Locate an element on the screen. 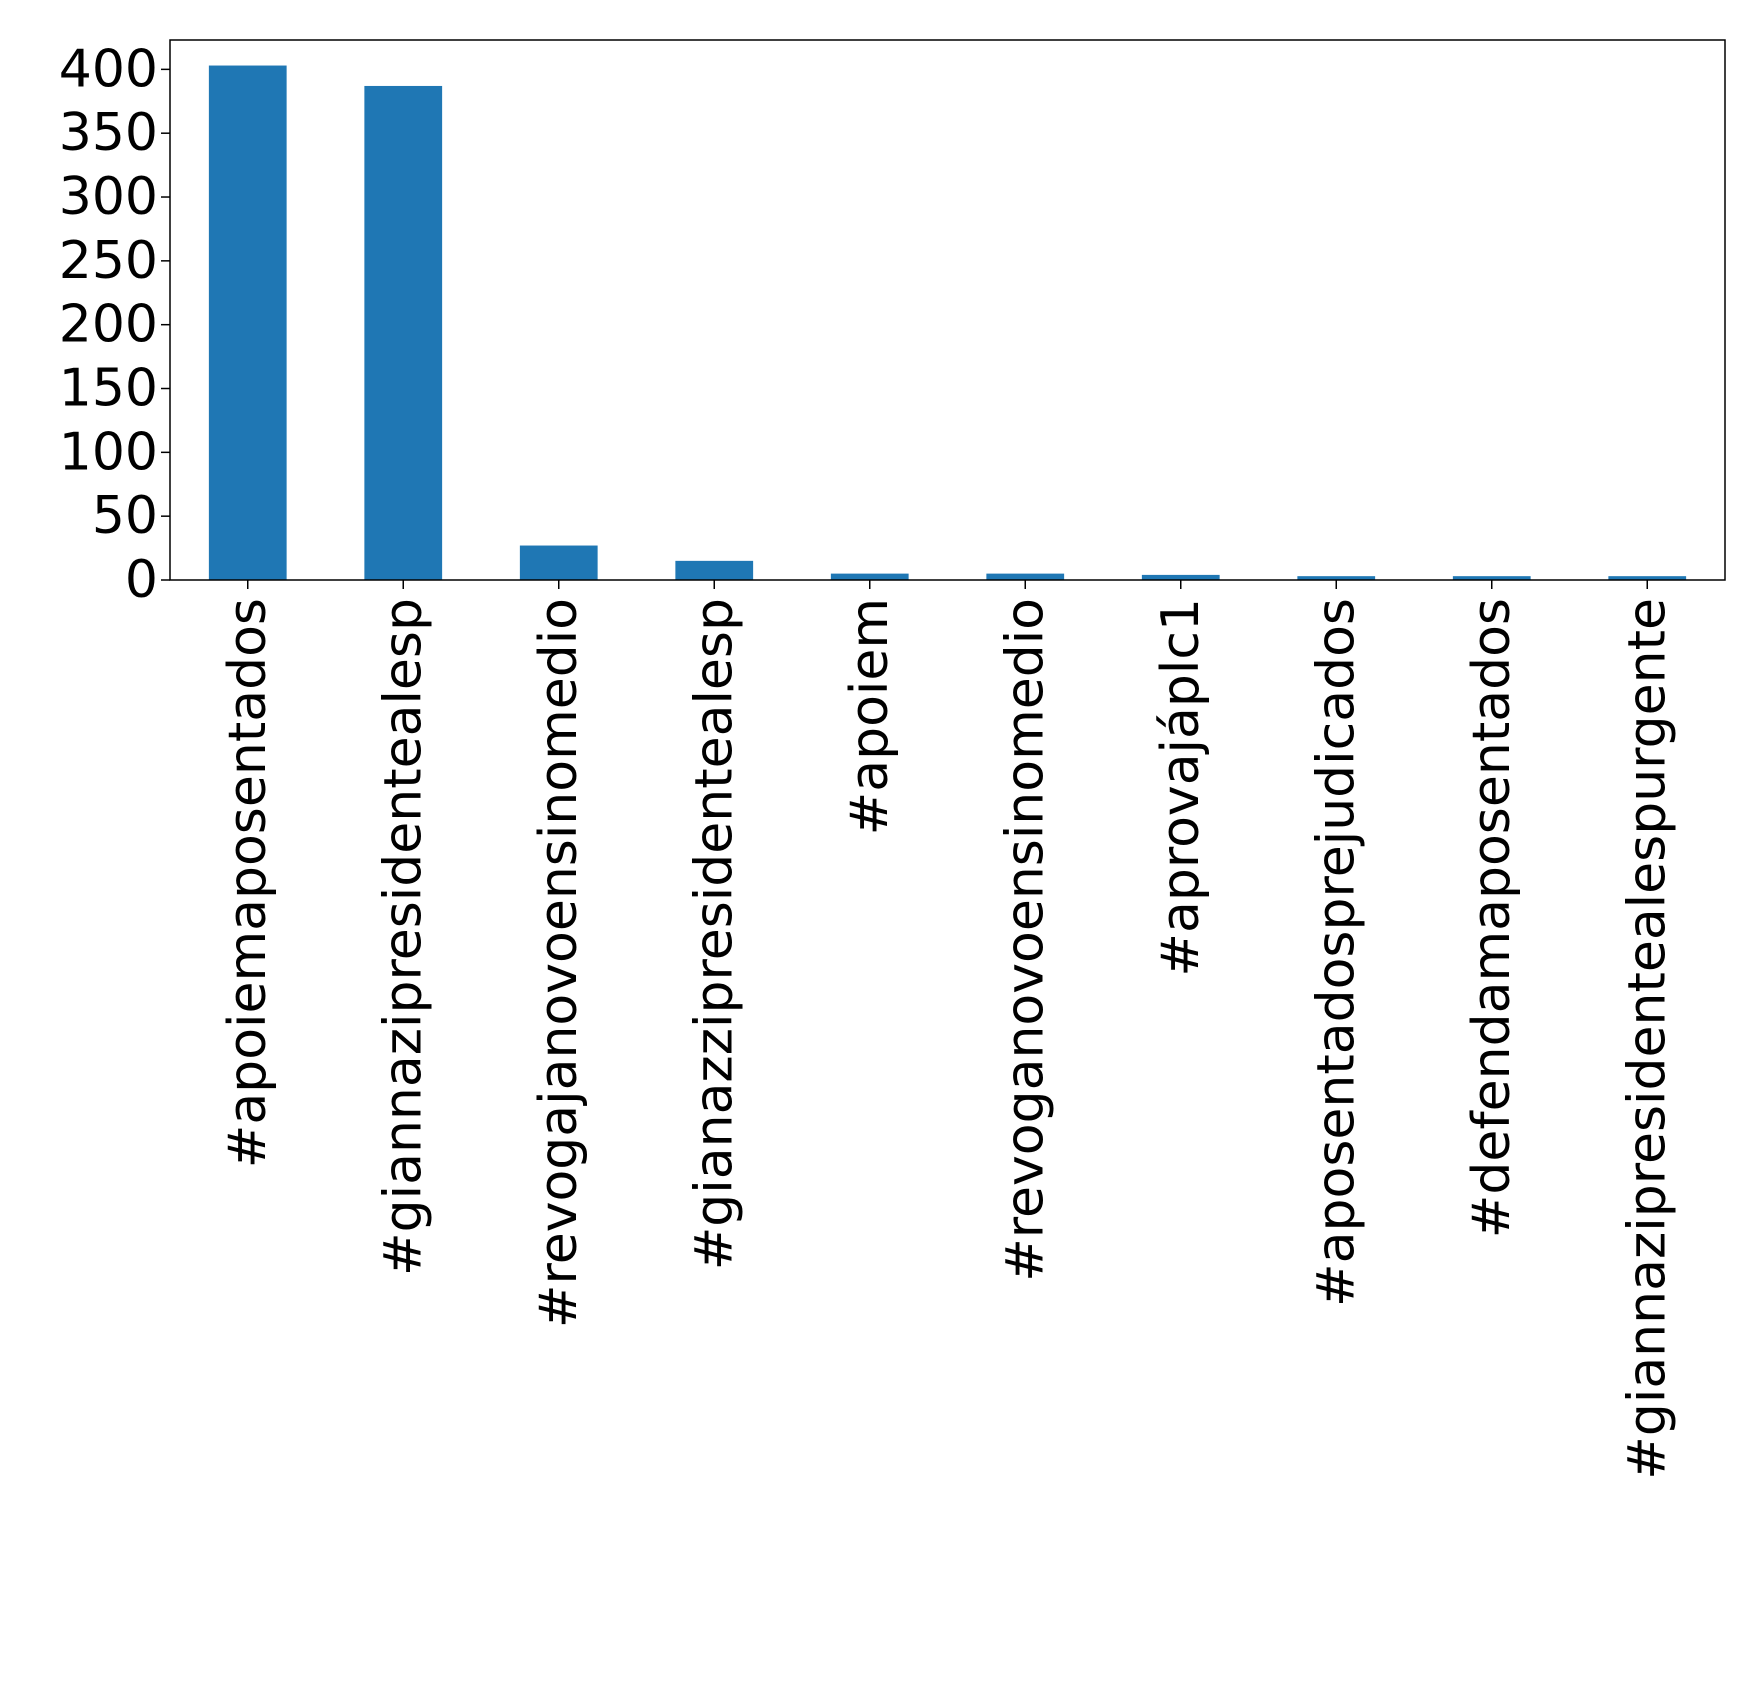 The width and height of the screenshot is (1759, 1687). y-tick-label: 0 is located at coordinates (141, 580).